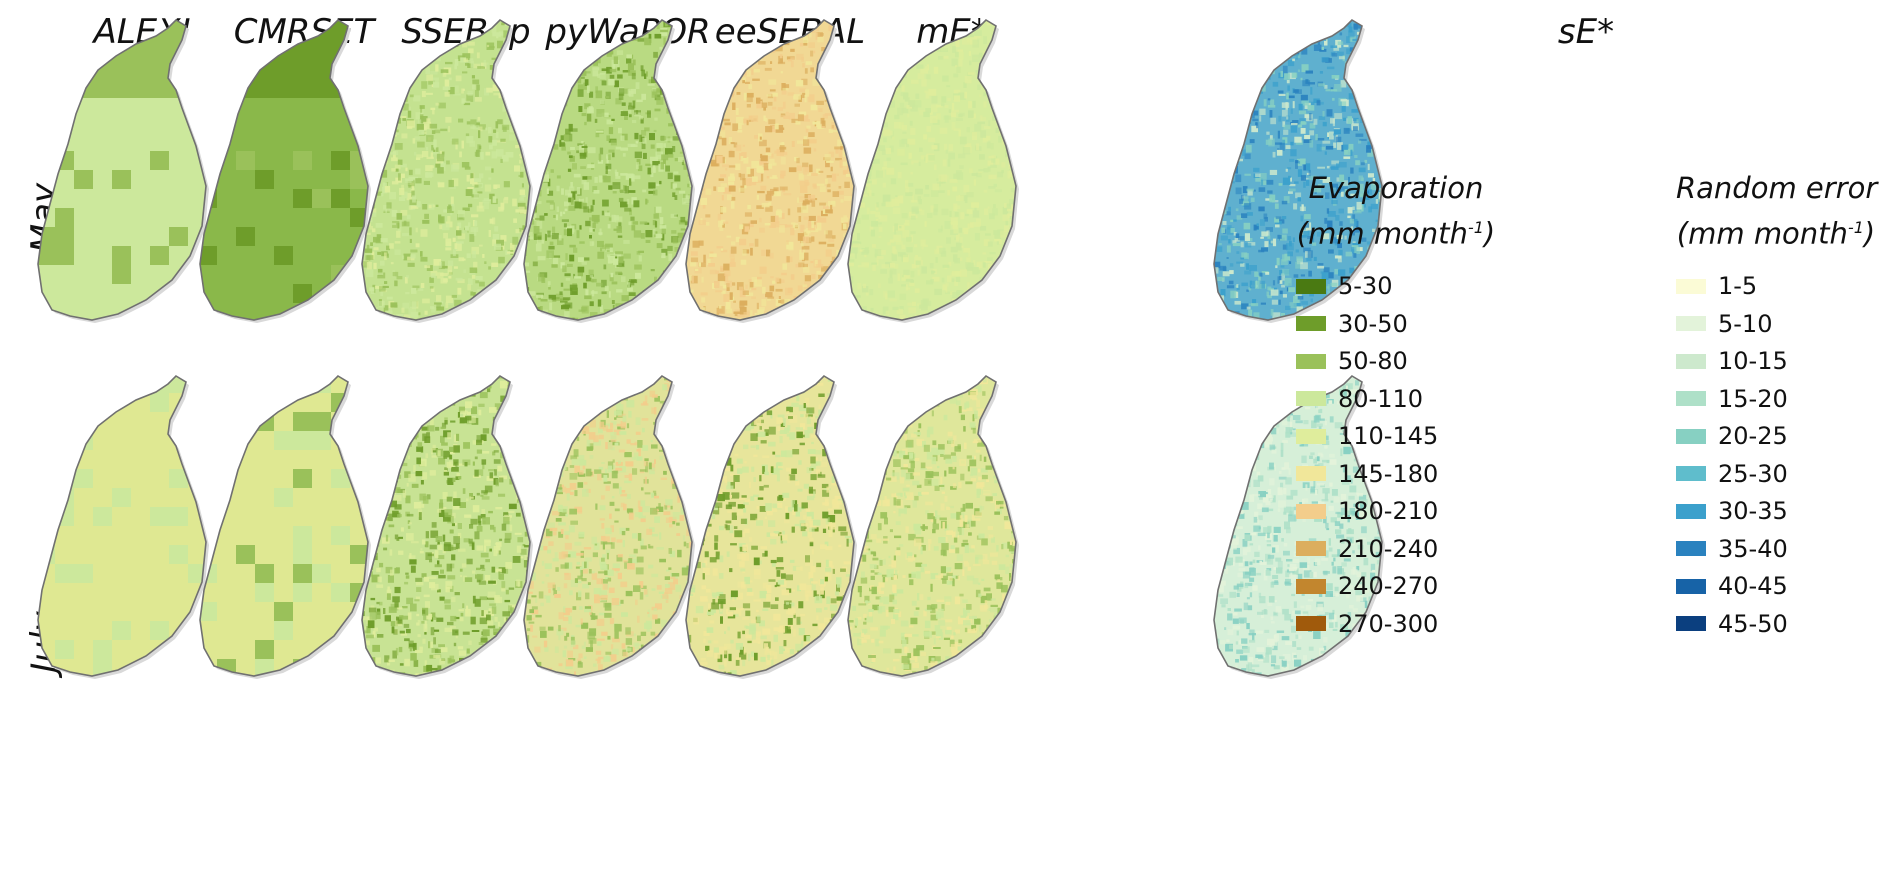  What do you see at coordinates (285, 526) in the screenshot?
I see `map-panel-cmrset-july` at bounding box center [285, 526].